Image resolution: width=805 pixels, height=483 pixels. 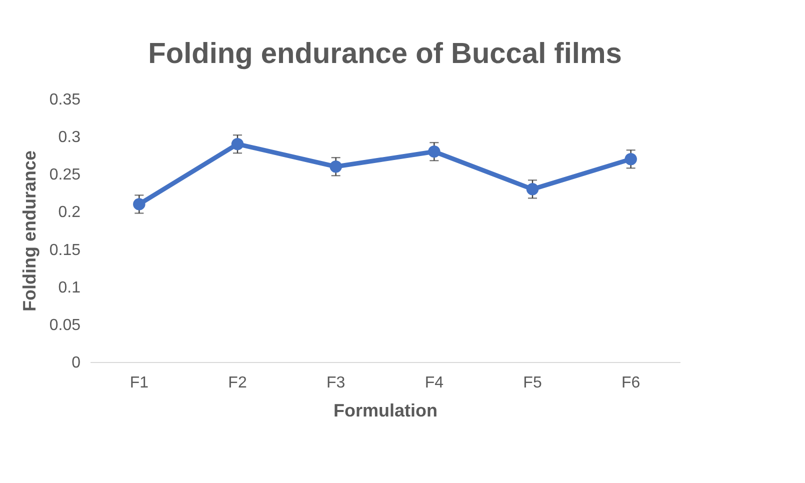 I want to click on y-tick-label: 0.05, so click(x=65, y=325).